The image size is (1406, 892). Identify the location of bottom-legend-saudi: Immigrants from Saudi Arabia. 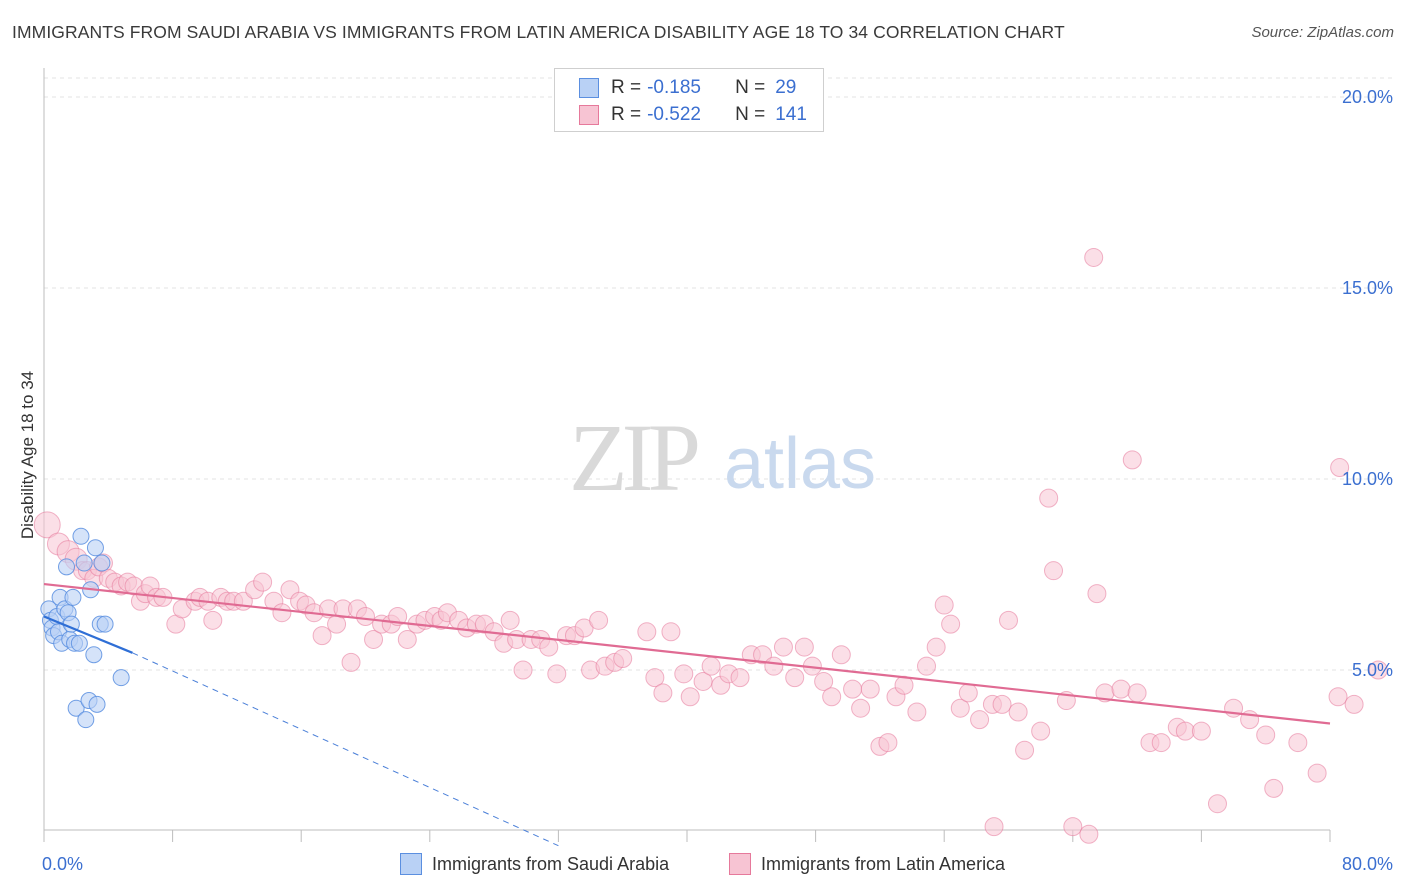
(534, 864).